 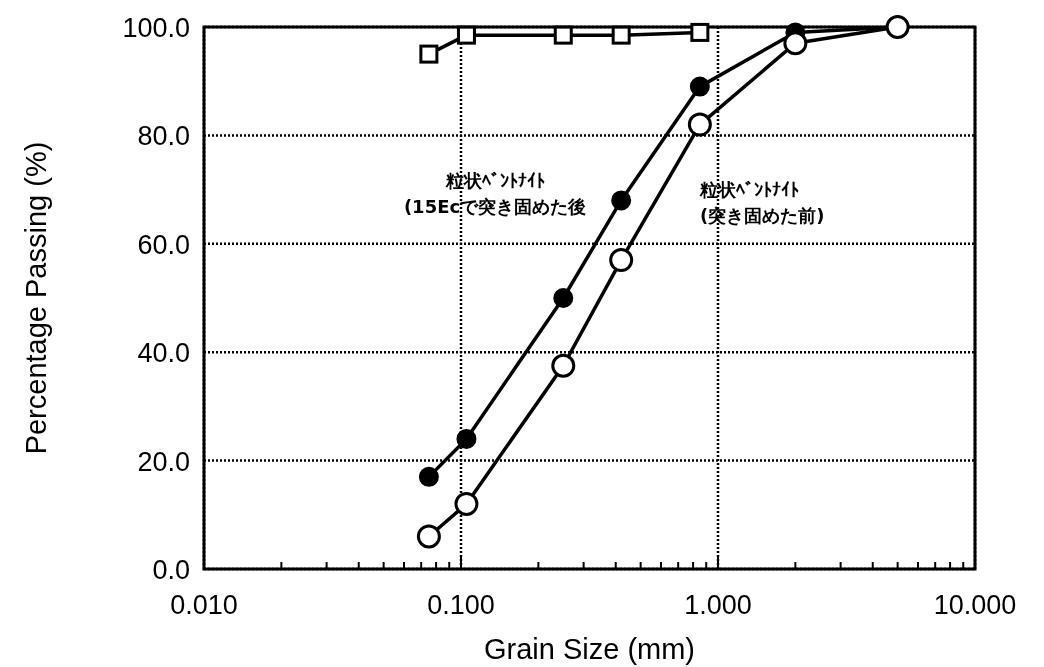 What do you see at coordinates (461, 605) in the screenshot?
I see `x-tick-label: 0.100` at bounding box center [461, 605].